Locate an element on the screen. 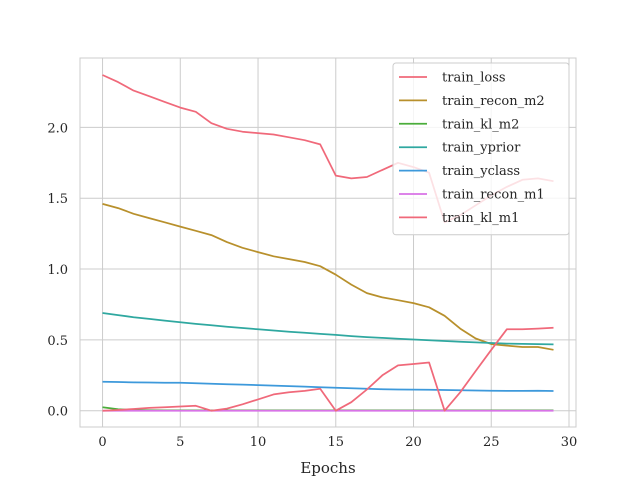  y-tick-label: 1.0 is located at coordinates (57, 270).